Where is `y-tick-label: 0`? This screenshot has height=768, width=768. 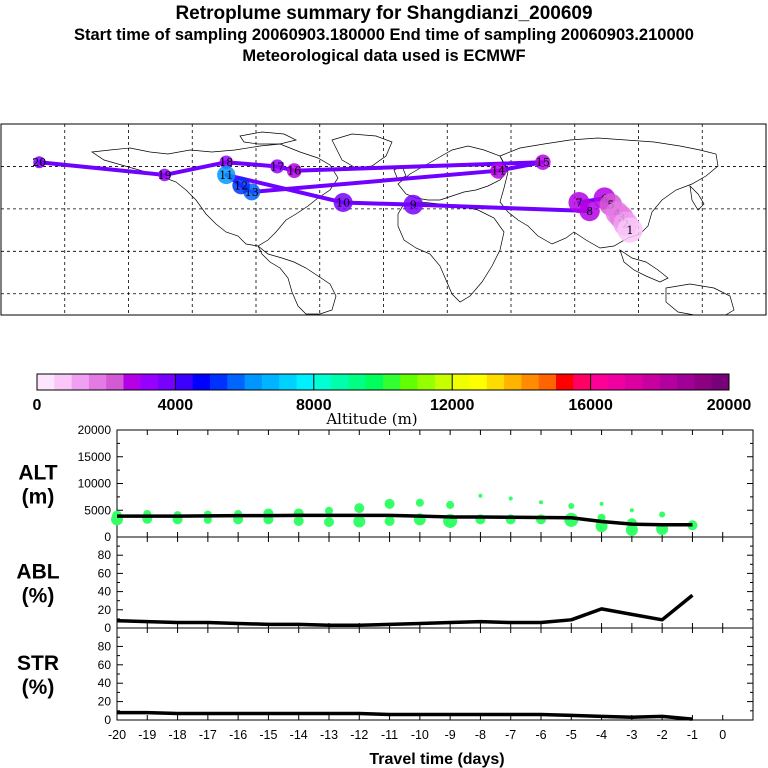
y-tick-label: 0 is located at coordinates (107, 628).